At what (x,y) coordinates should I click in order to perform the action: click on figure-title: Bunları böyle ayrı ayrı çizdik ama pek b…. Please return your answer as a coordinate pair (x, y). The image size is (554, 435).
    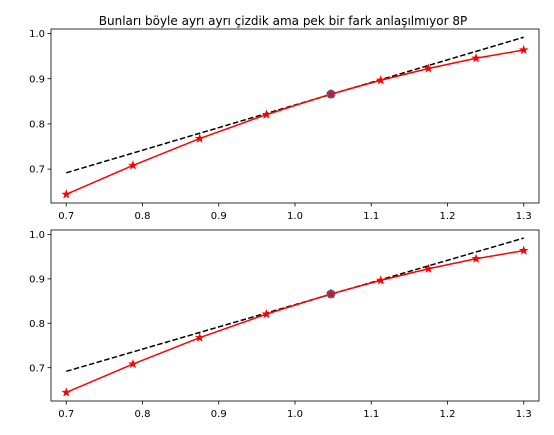
    Looking at the image, I should click on (283, 21).